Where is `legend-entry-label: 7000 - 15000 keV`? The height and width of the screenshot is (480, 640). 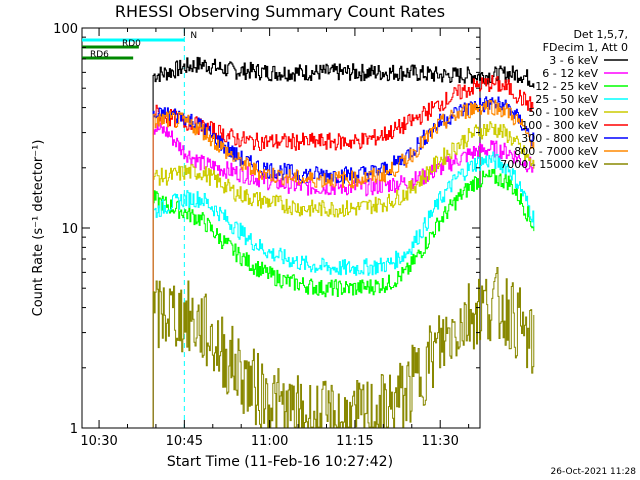
legend-entry-label: 7000 - 15000 keV is located at coordinates (549, 164).